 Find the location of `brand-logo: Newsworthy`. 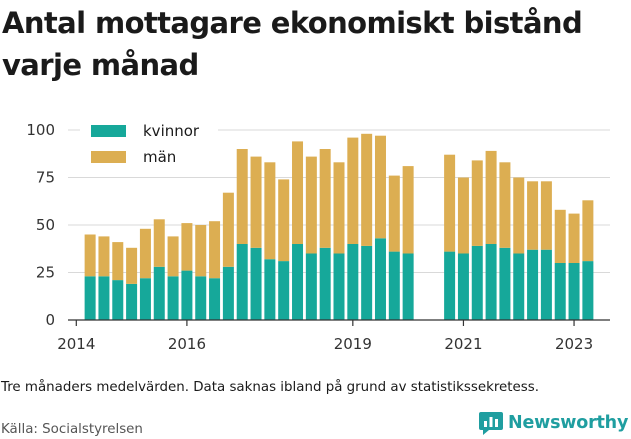

brand-logo: Newsworthy is located at coordinates (553, 423).